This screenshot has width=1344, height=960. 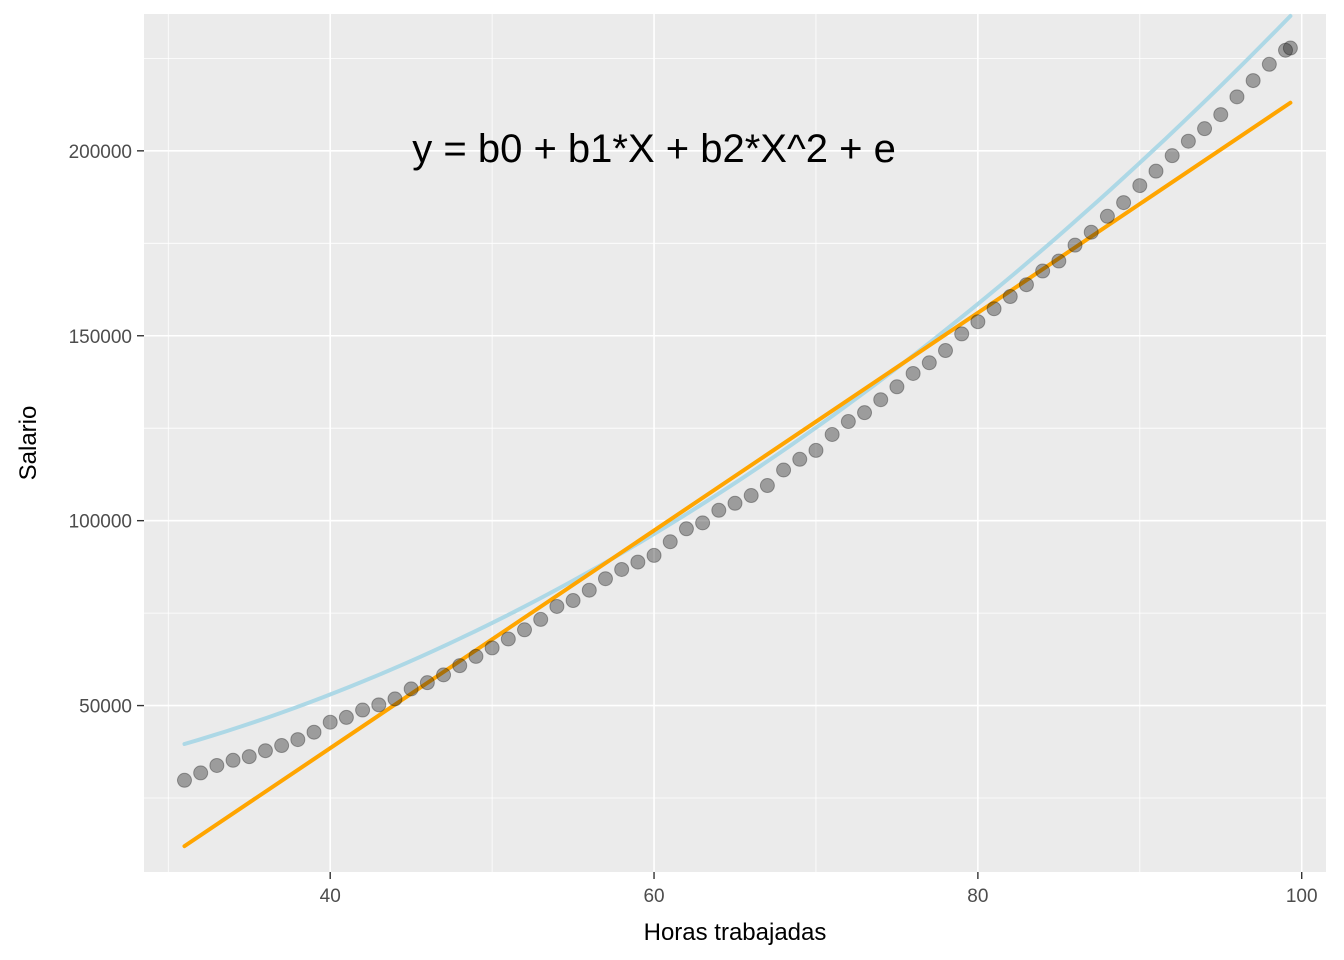 What do you see at coordinates (100, 152) in the screenshot?
I see `y-tick-label: 200000` at bounding box center [100, 152].